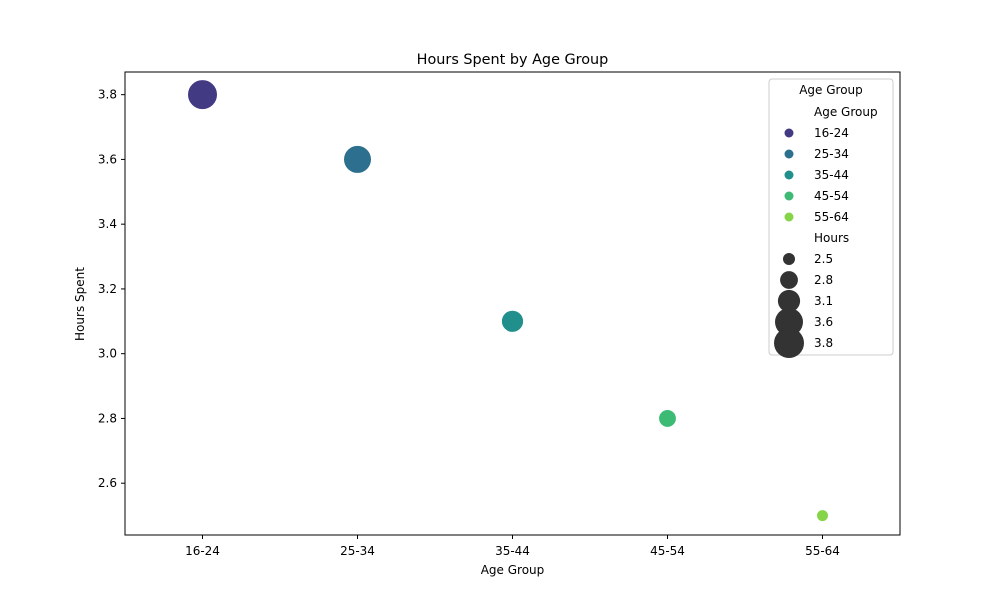 The image size is (1000, 600). Describe the element at coordinates (823, 301) in the screenshot. I see `legend-size-label: 3.1` at that location.